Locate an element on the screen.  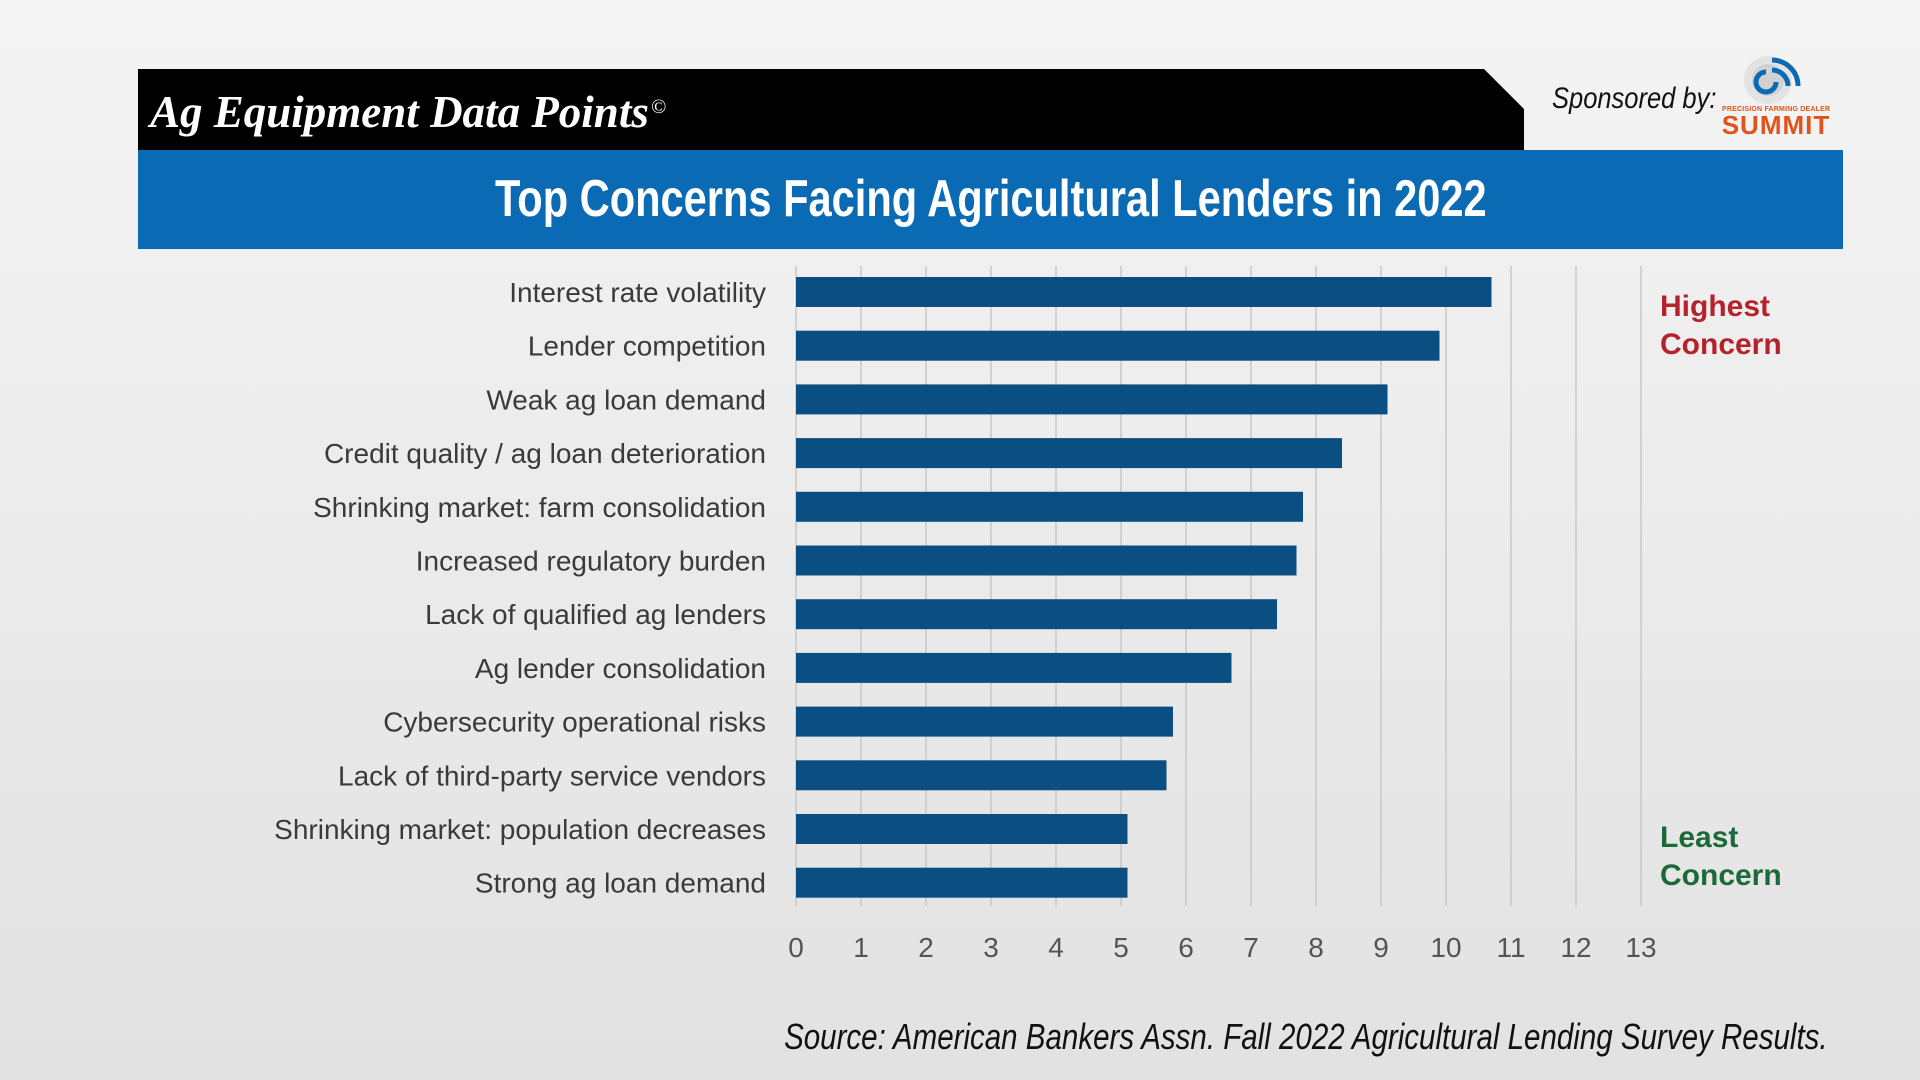
sponsor-logo-small-text: PRECISION FARMING DEALER is located at coordinates (1776, 109).